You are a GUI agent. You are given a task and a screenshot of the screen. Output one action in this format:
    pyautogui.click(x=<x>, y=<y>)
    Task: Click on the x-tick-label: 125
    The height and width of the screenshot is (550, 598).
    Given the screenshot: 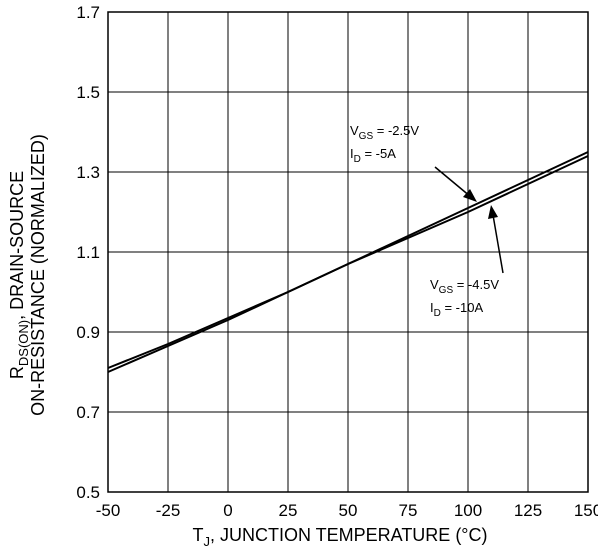 What is the action you would take?
    pyautogui.click(x=528, y=510)
    